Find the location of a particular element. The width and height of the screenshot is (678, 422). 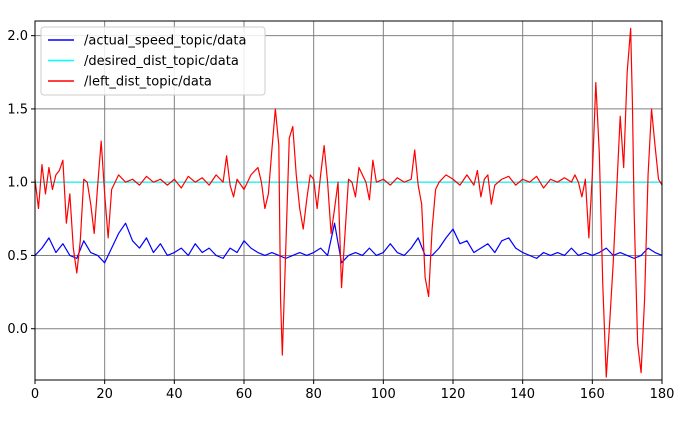

x-tick-label: 180 is located at coordinates (662, 394).